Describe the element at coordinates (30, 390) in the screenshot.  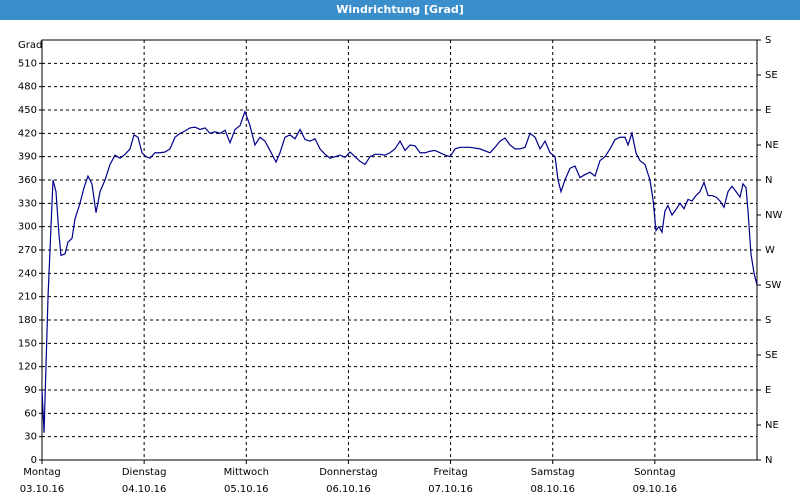
I see `y-tick-label: 90` at that location.